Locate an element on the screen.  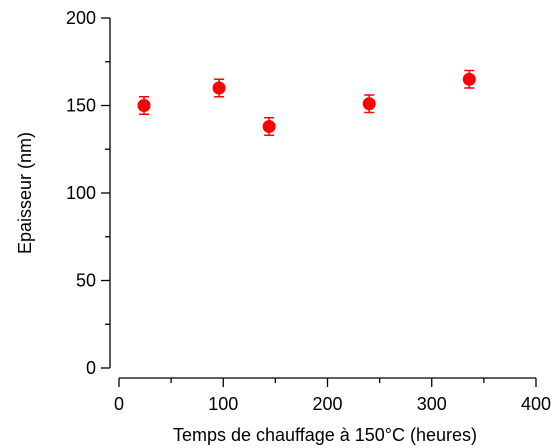
data-points is located at coordinates (306, 102).